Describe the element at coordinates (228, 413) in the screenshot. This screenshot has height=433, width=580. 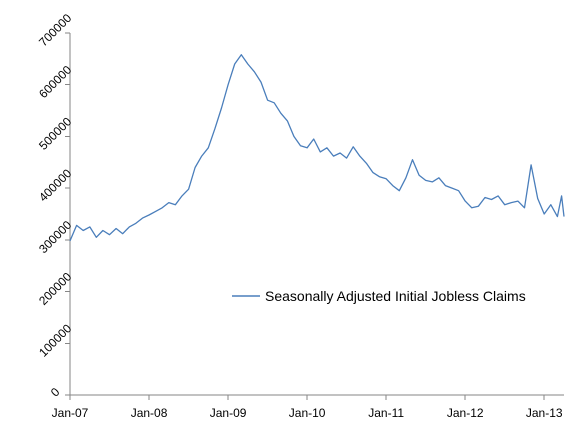
I see `x-tick-label: Jan-09` at that location.